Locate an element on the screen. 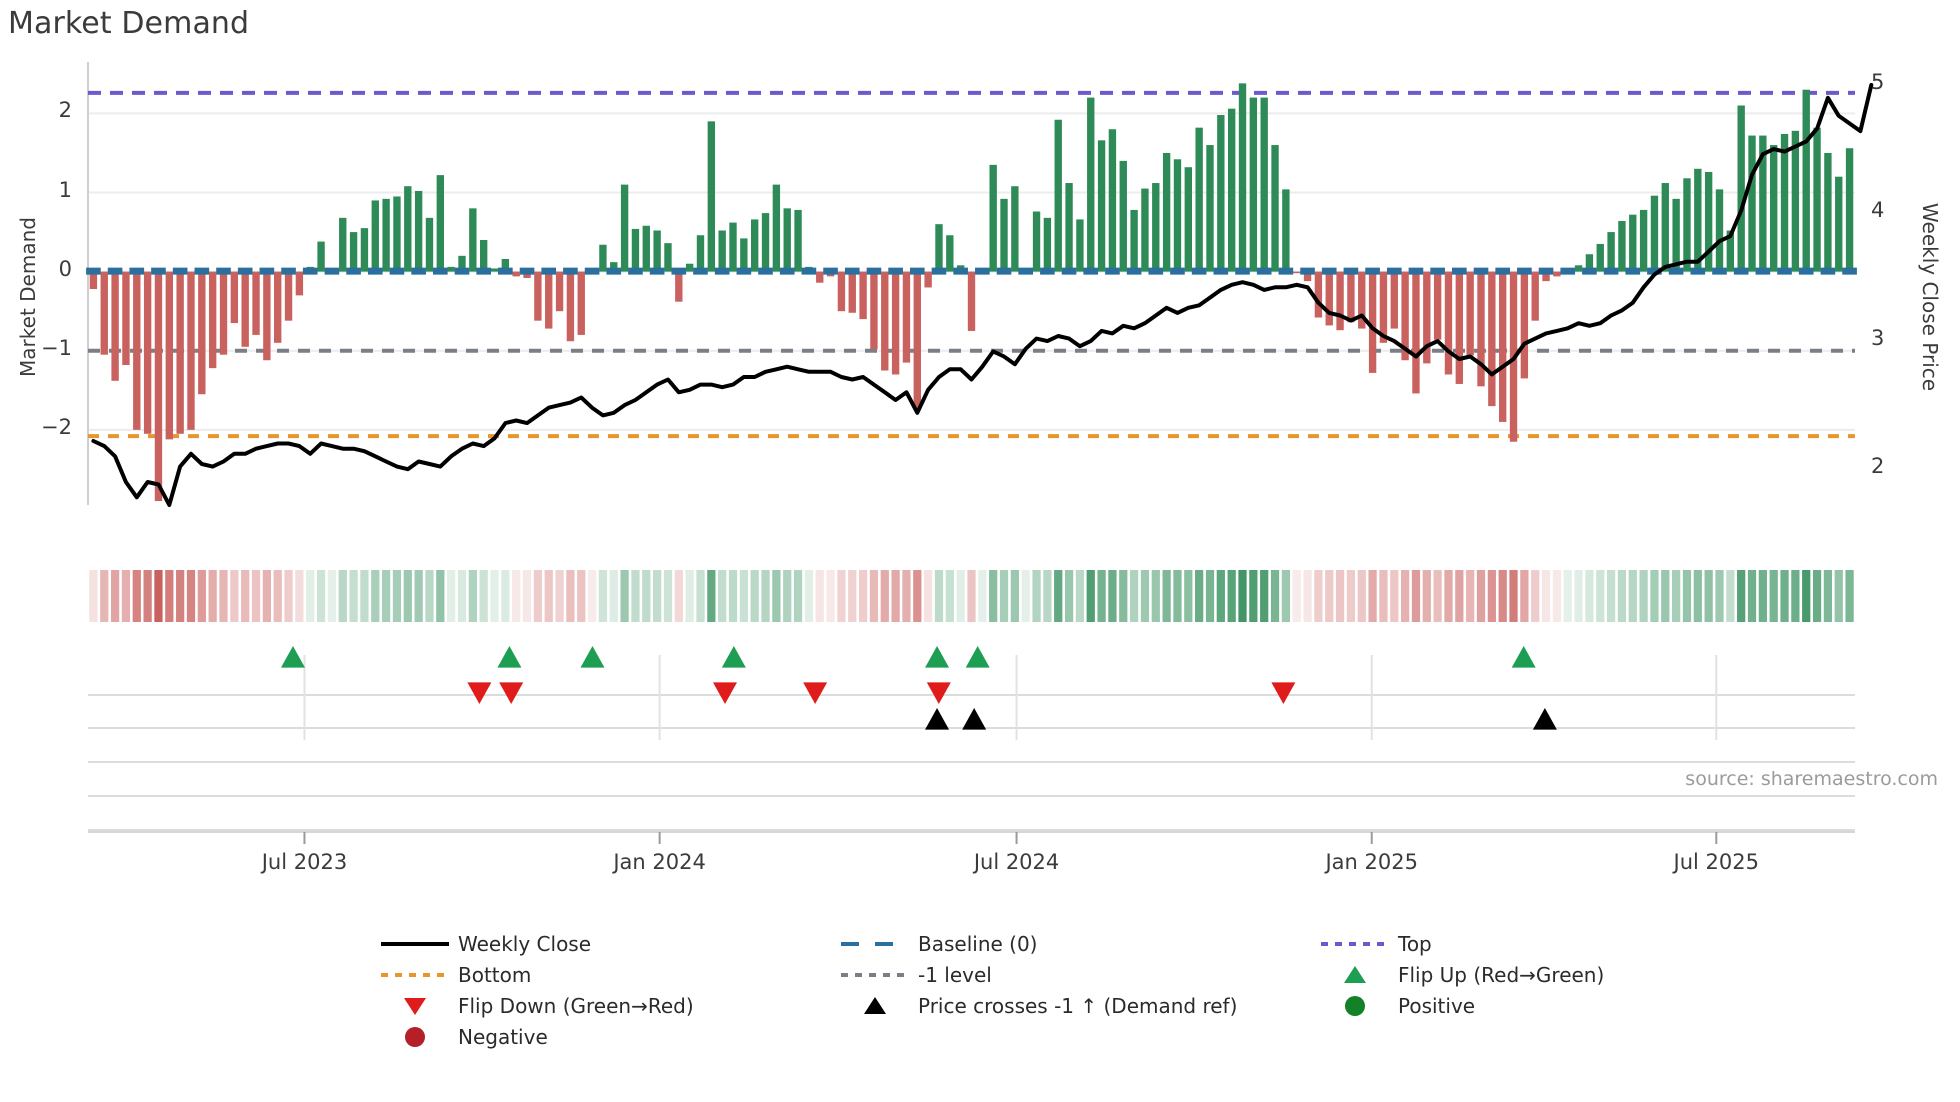 This screenshot has width=1960, height=1102. dashed-line-icon is located at coordinates (875, 944).